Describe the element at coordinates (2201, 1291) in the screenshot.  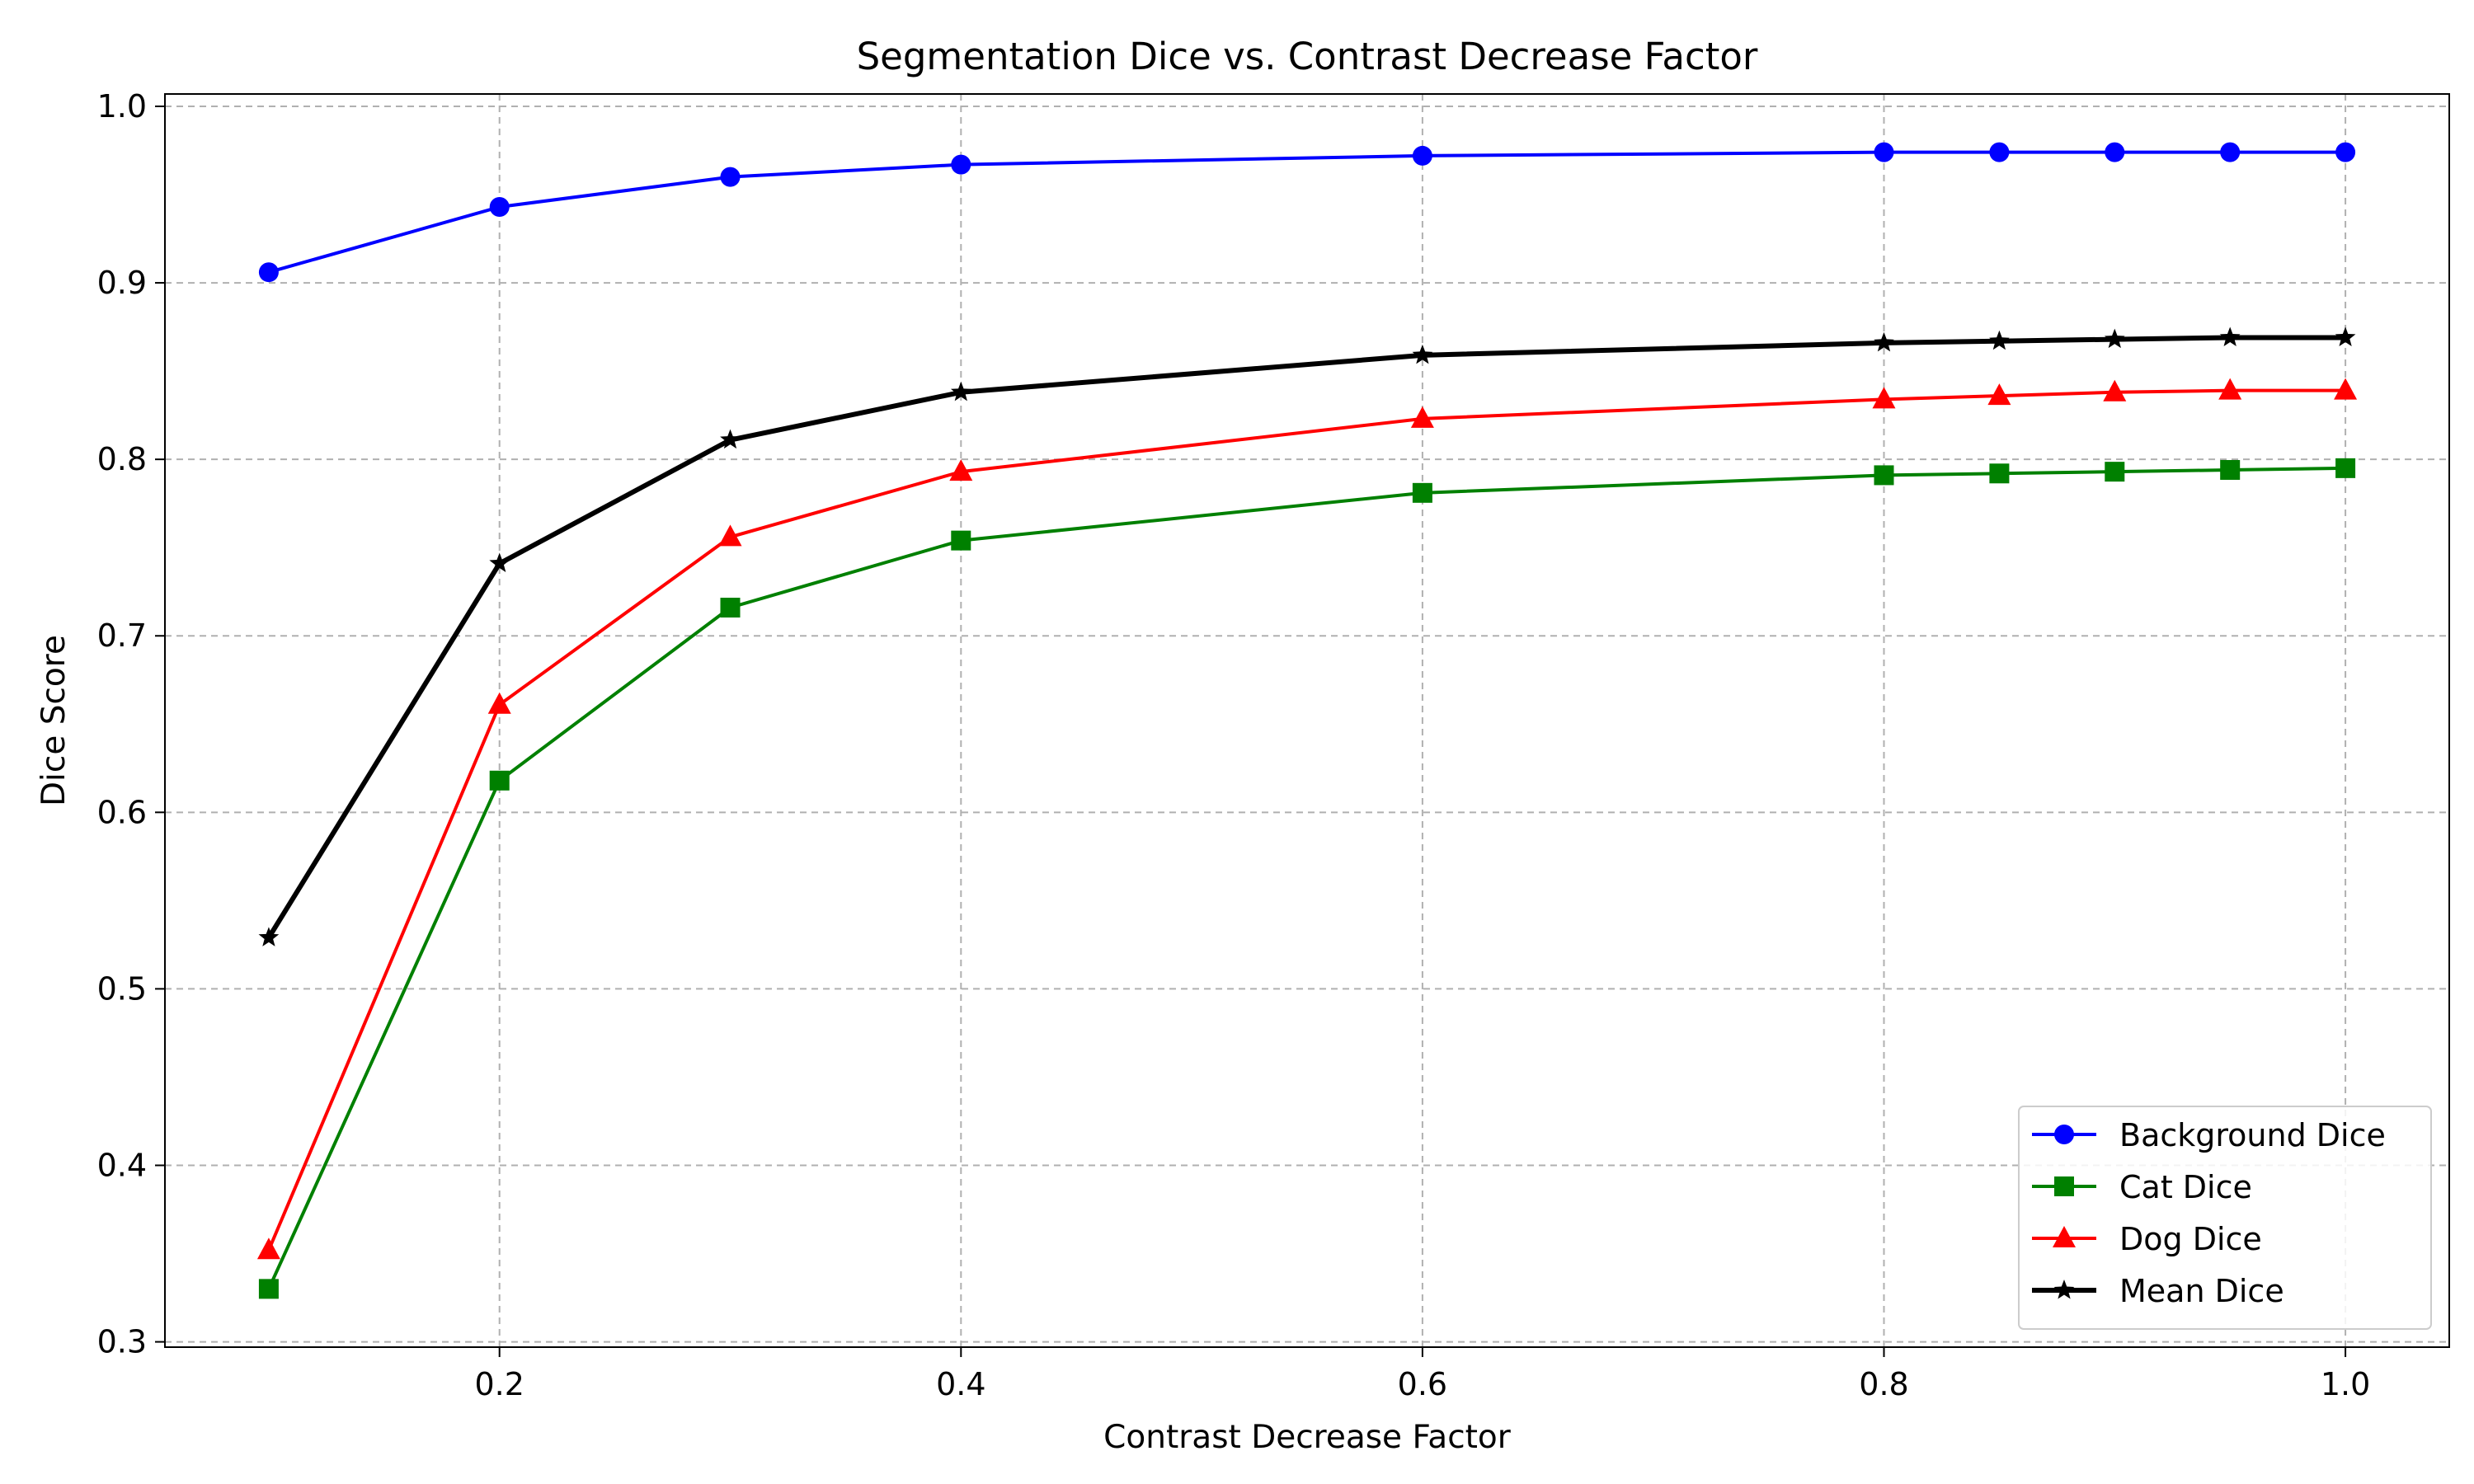
I see `legend-label: Mean Dice` at that location.